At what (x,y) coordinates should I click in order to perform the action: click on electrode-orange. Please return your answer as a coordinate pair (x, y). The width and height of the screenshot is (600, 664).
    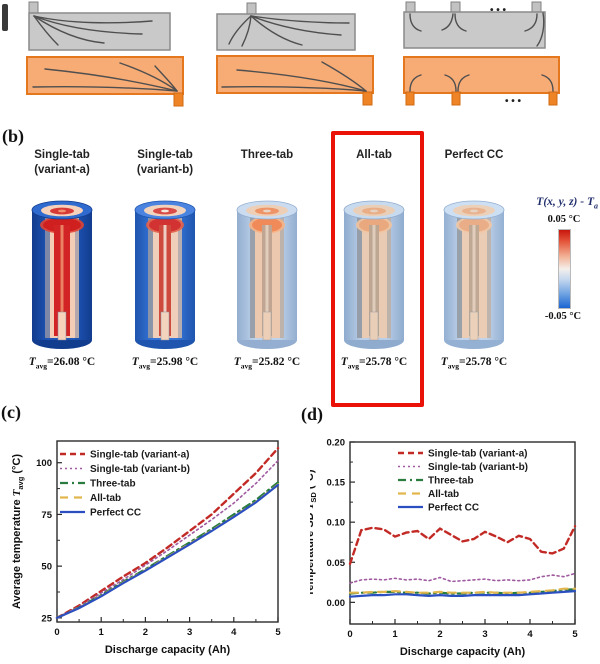
    Looking at the image, I should click on (481, 75).